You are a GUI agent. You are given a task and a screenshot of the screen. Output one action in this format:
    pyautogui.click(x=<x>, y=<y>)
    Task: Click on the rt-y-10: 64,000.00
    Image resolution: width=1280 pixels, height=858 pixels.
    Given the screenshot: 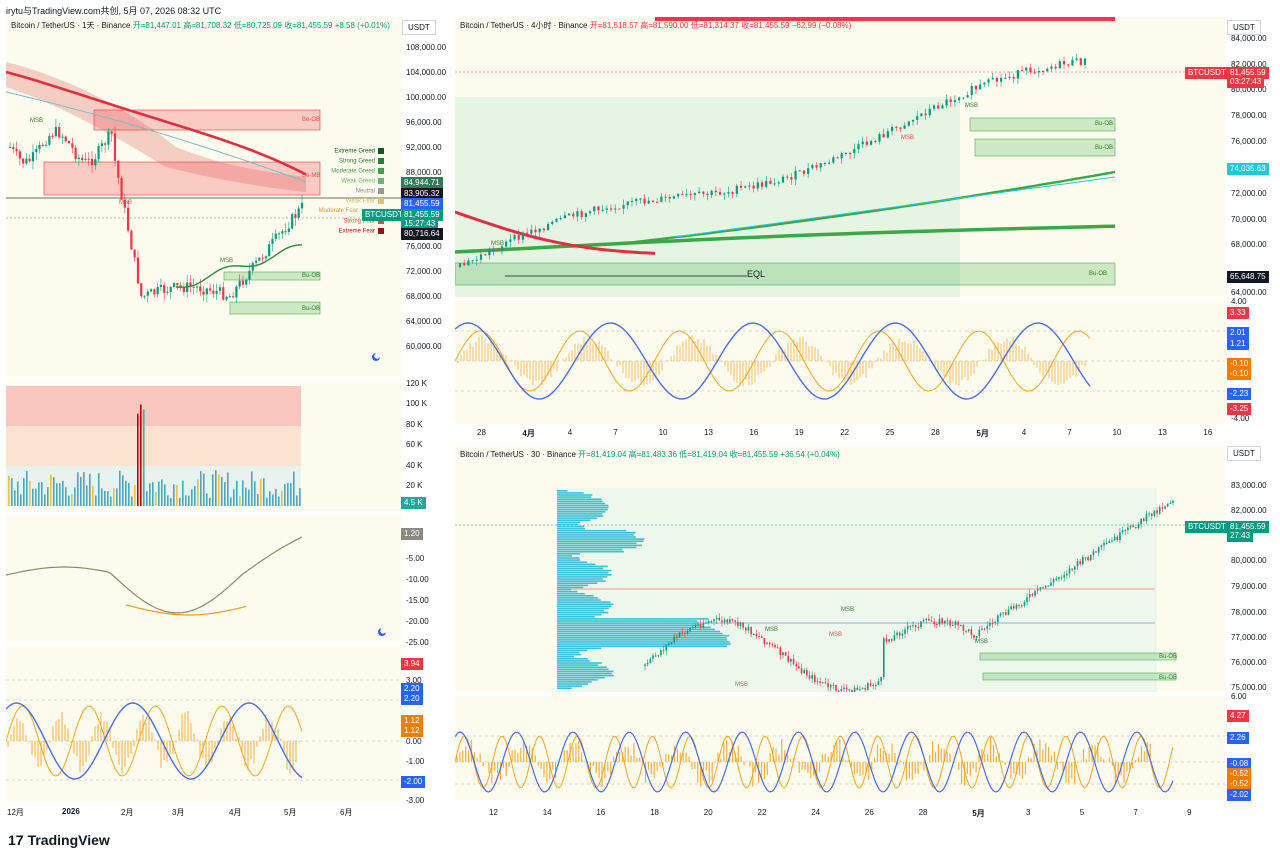 What is the action you would take?
    pyautogui.click(x=1249, y=292)
    